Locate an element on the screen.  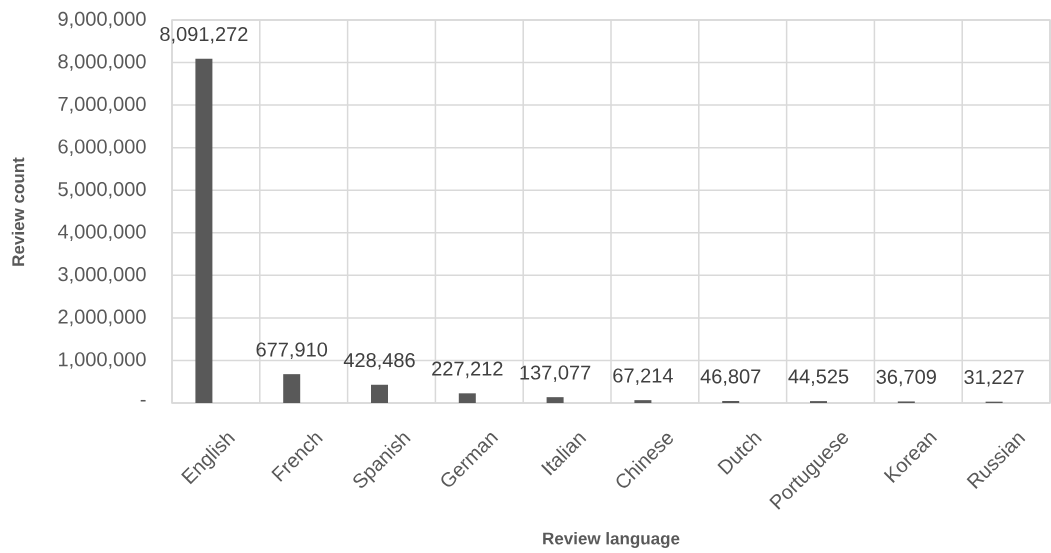
data-label: 677,910 is located at coordinates (292, 350).